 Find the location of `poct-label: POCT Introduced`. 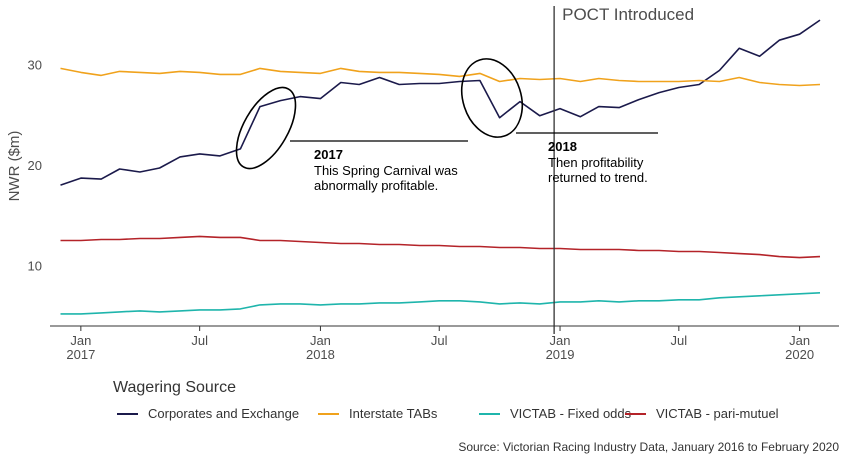

poct-label: POCT Introduced is located at coordinates (628, 14).